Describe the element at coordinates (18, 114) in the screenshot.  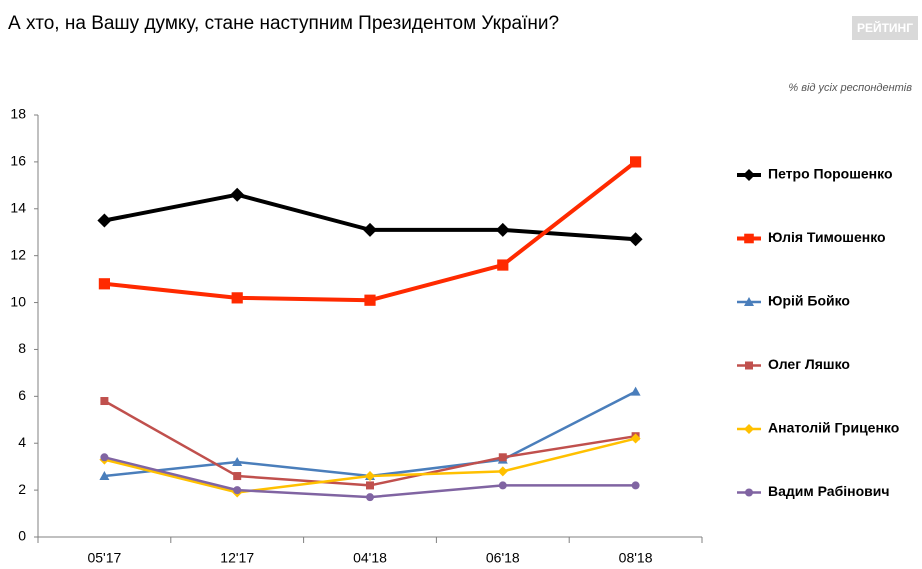
I see `y-tick-label: 18` at that location.